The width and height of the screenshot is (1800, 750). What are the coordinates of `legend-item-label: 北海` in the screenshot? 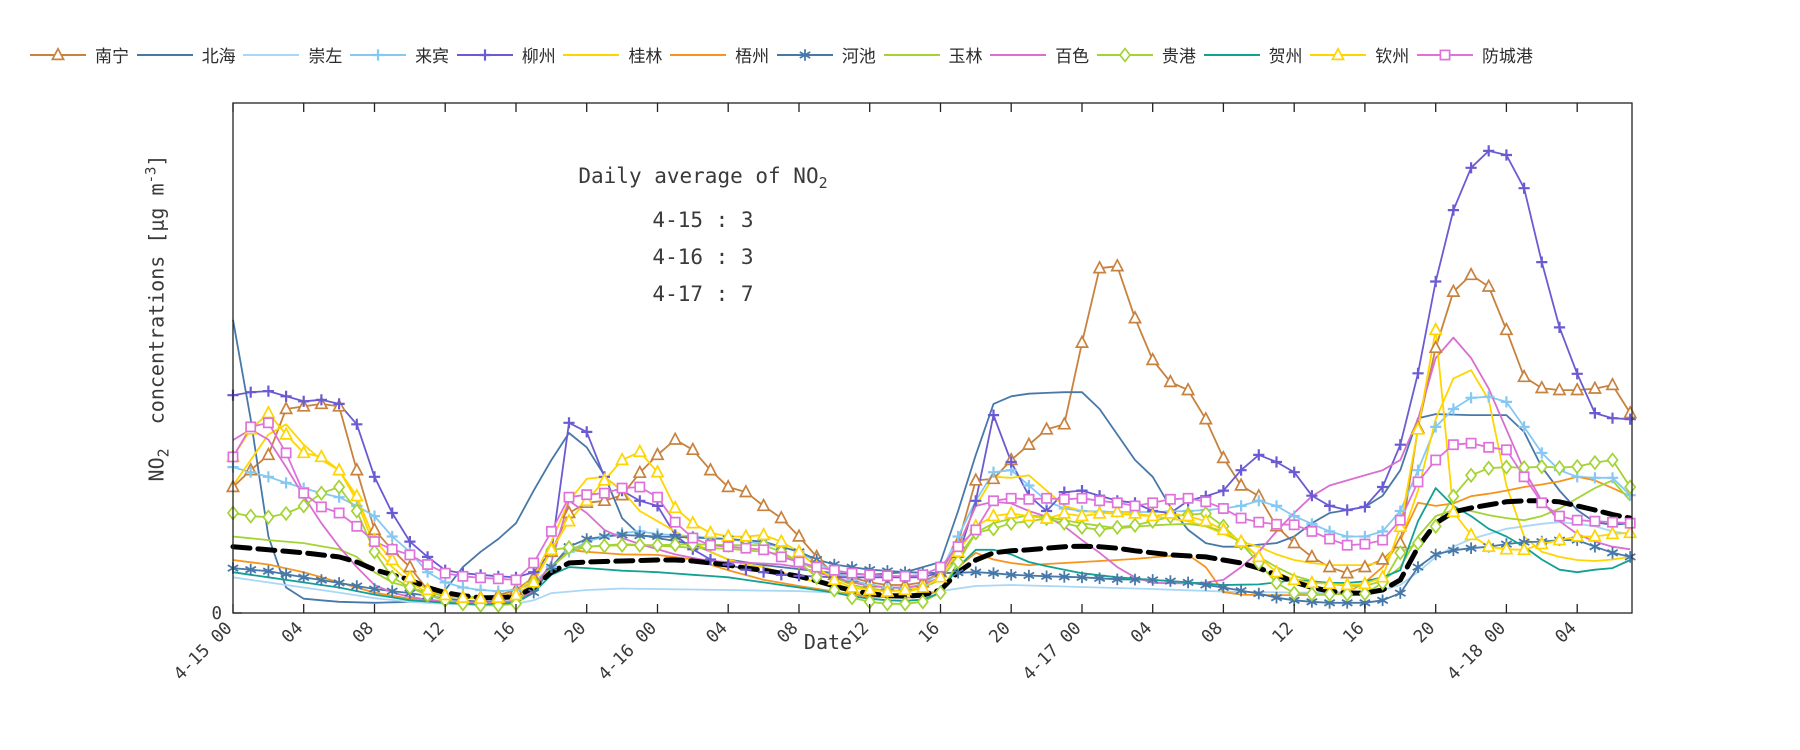 It's located at (218, 57).